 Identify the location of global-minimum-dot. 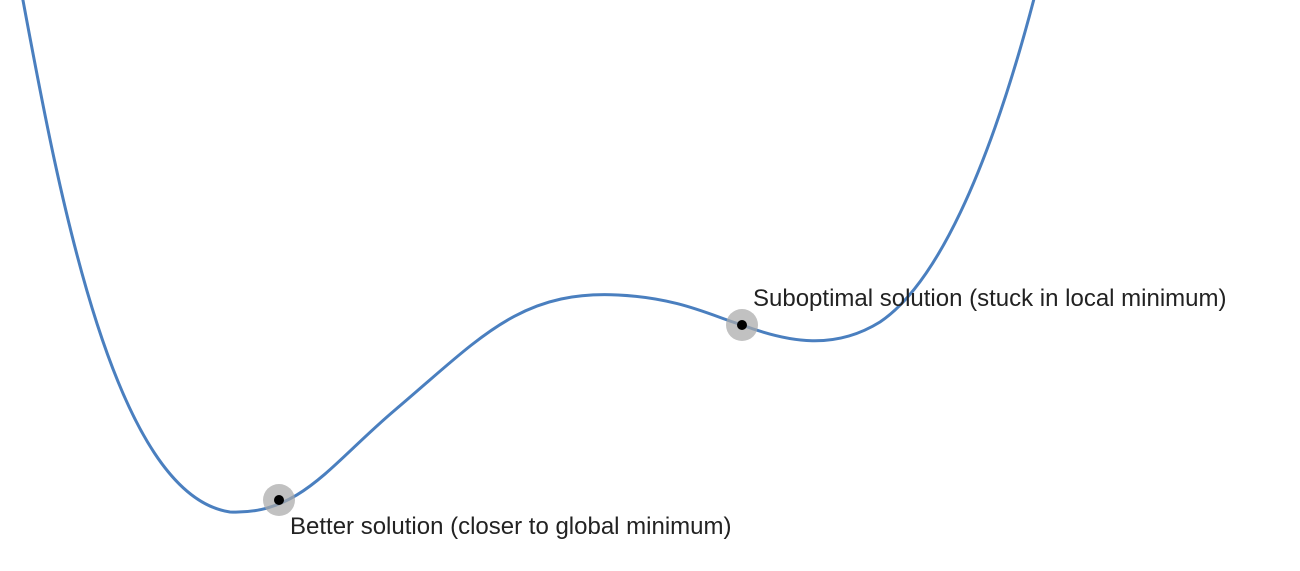
(279, 500).